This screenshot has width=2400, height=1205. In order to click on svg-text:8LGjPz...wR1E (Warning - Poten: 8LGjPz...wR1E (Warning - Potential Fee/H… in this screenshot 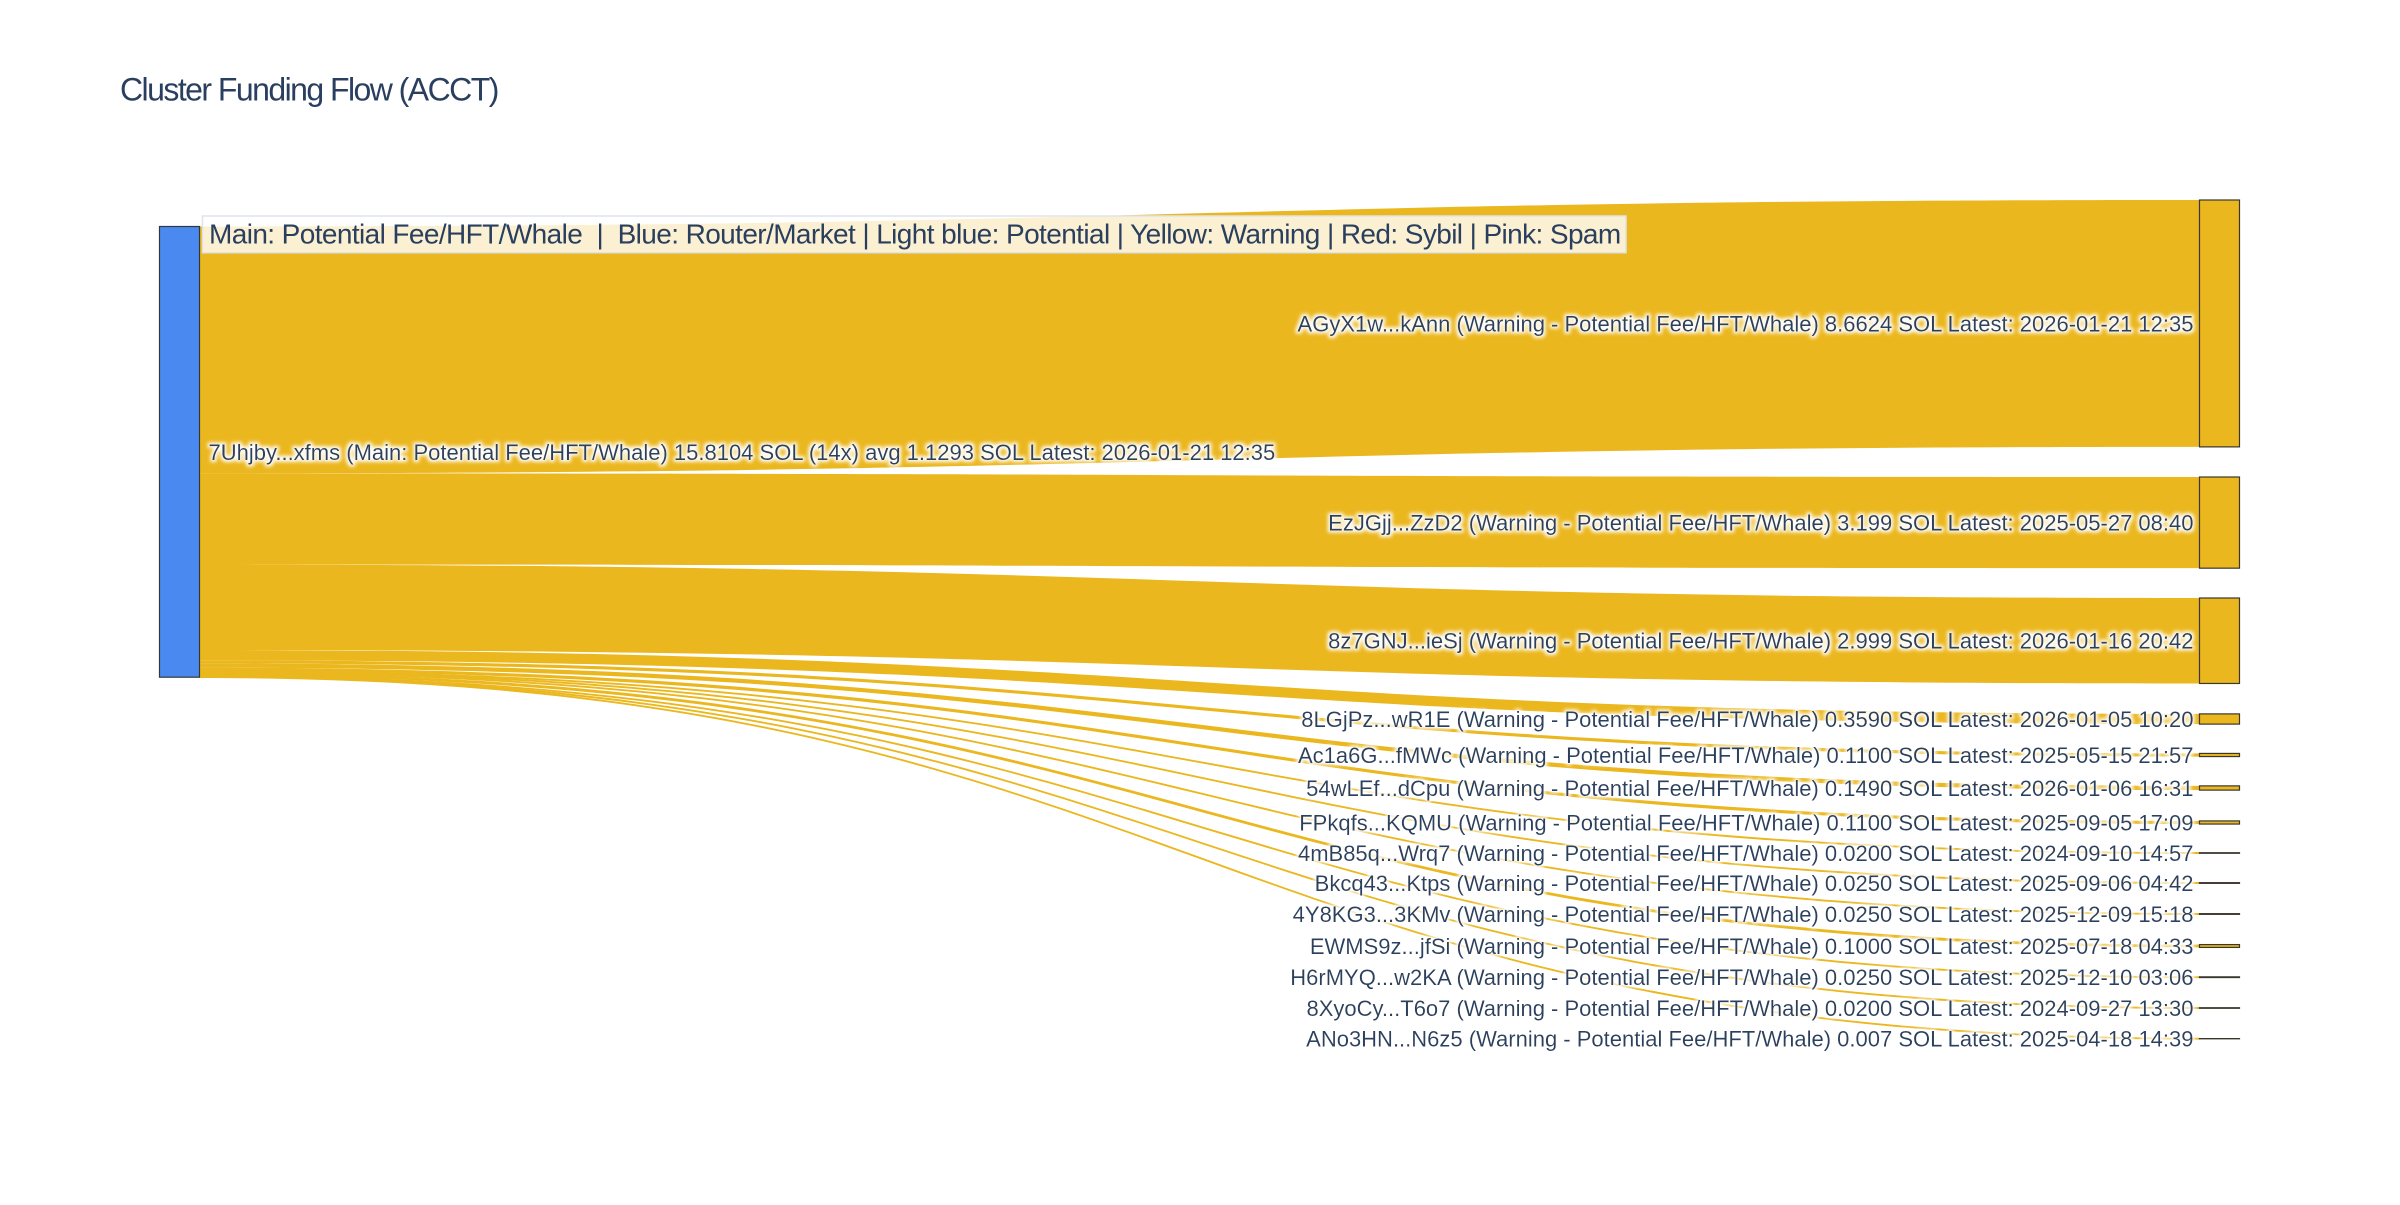, I will do `click(1747, 719)`.